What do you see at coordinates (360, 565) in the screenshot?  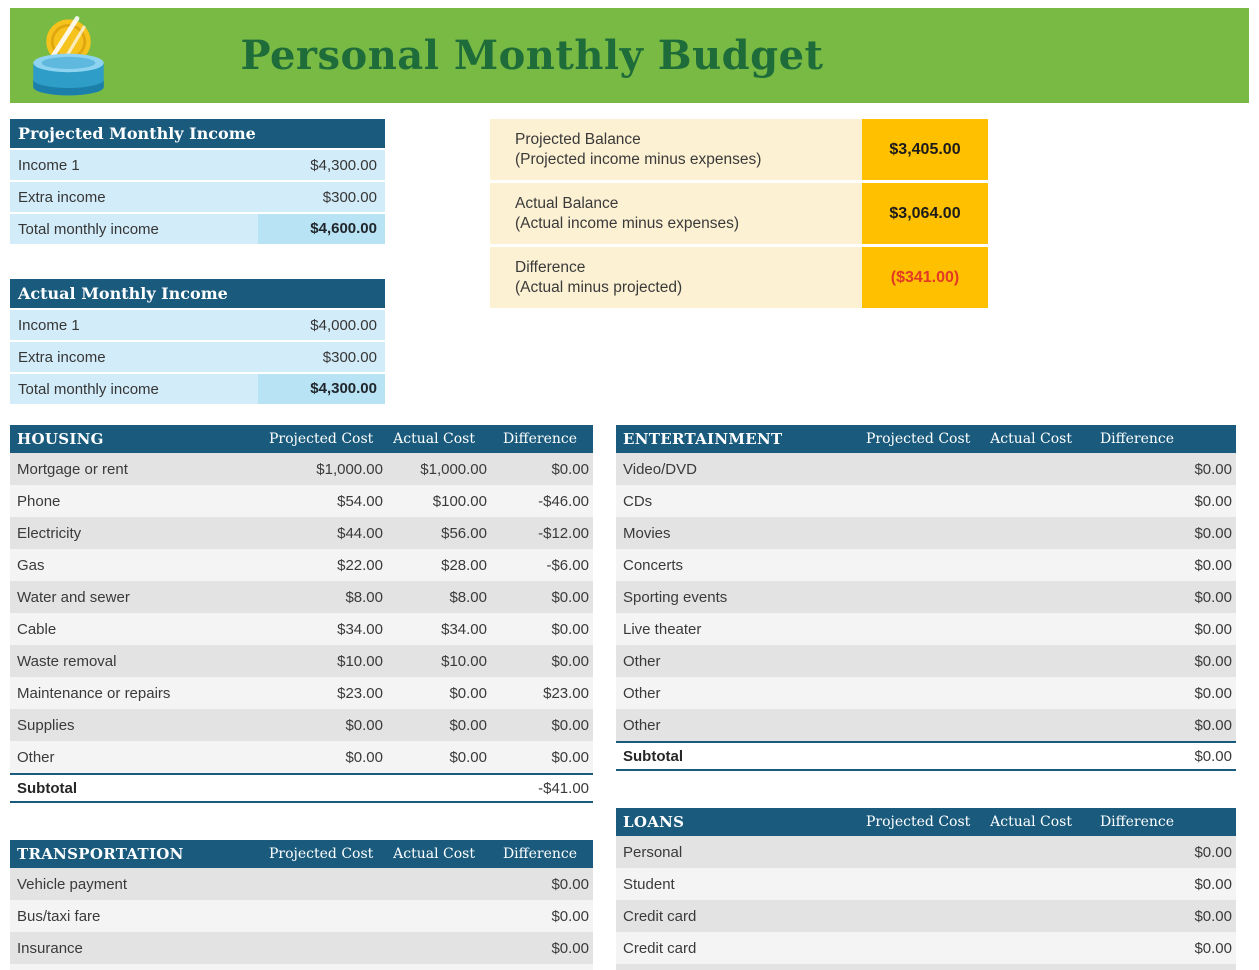 I see `projected-cost-cell: $22.00` at bounding box center [360, 565].